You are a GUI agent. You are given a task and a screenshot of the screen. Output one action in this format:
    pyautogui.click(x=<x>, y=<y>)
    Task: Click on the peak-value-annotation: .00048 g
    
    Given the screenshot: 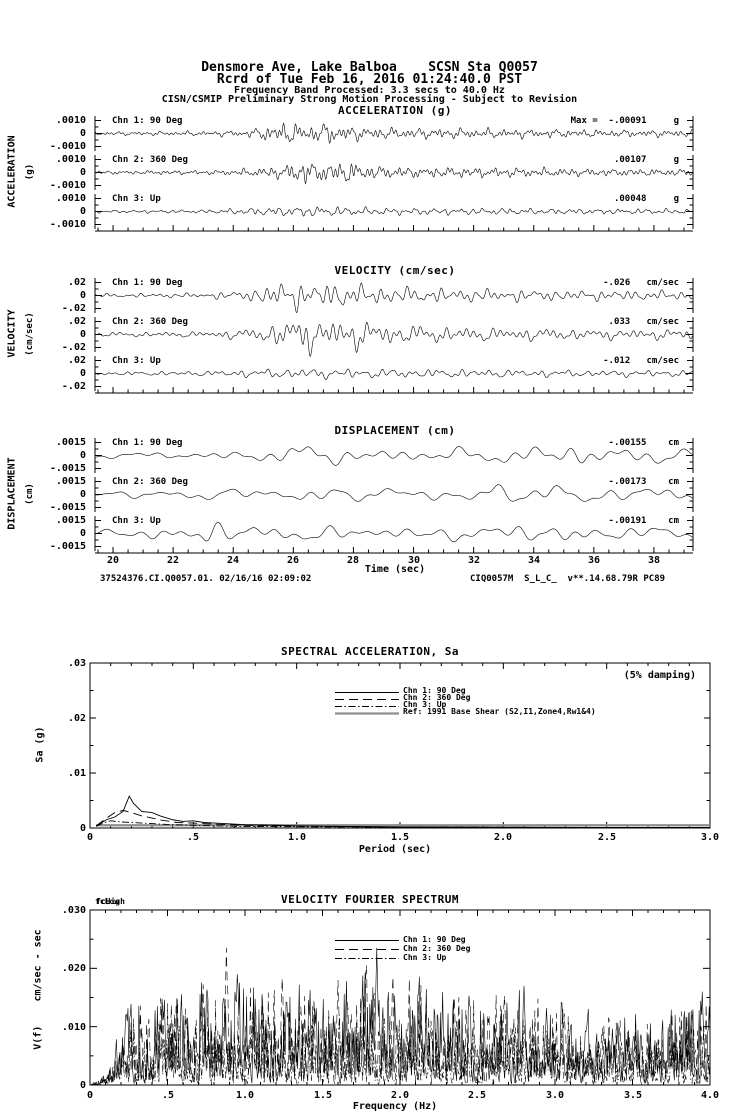 What is the action you would take?
    pyautogui.click(x=646, y=199)
    